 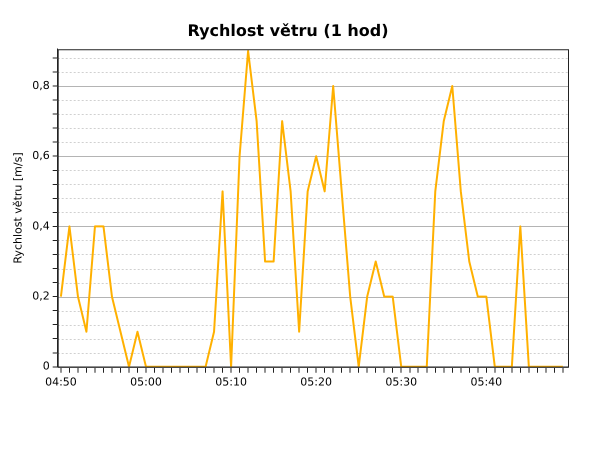 I want to click on y-tick-label: 0,6, so click(x=41, y=155).